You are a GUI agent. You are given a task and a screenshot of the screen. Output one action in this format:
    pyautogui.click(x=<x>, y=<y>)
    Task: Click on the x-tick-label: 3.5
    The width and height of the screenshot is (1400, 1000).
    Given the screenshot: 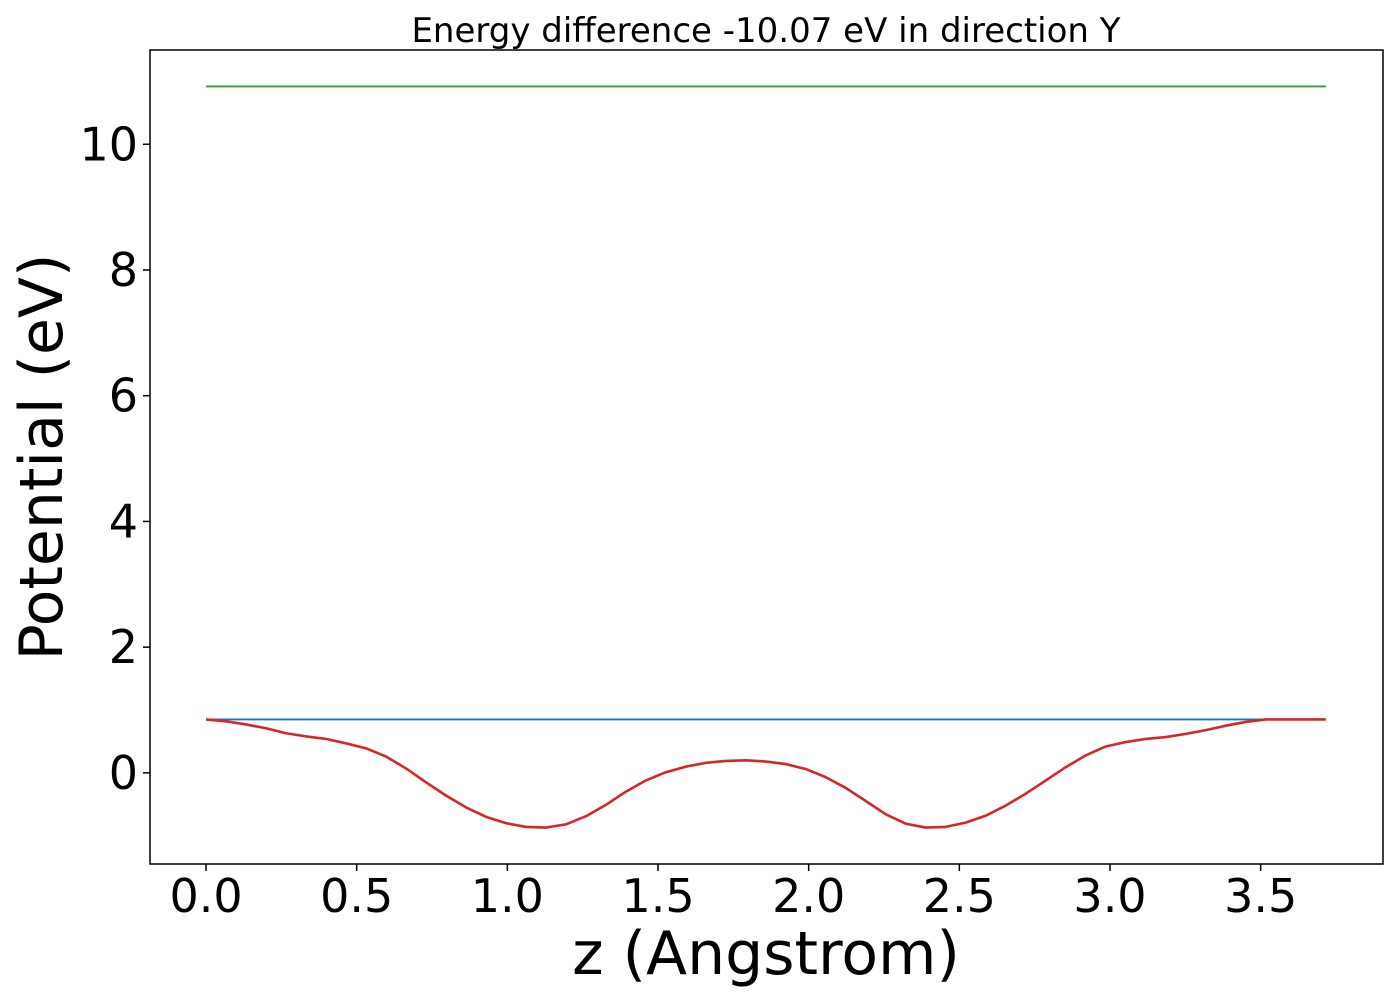 What is the action you would take?
    pyautogui.click(x=1260, y=896)
    